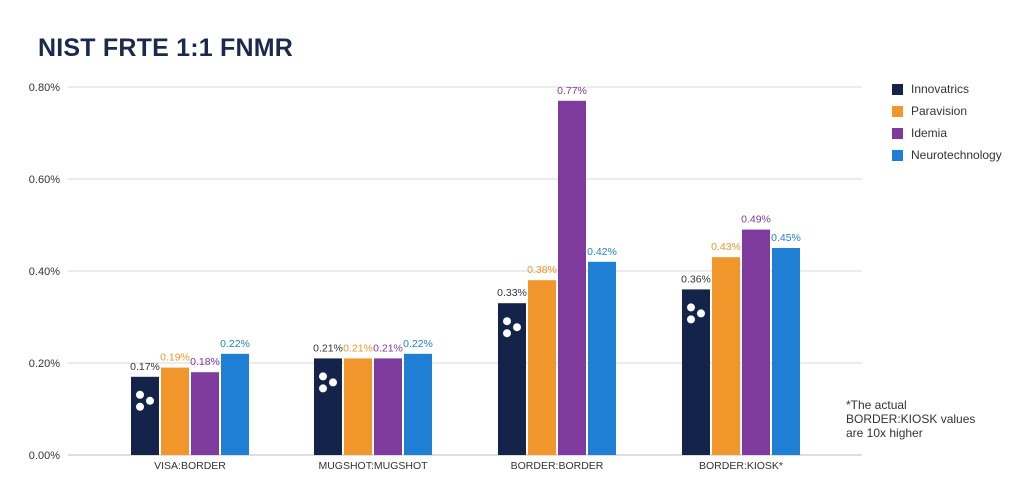 The width and height of the screenshot is (1024, 493). Describe the element at coordinates (44, 272) in the screenshot. I see `y-tick-label: 0.40%` at that location.